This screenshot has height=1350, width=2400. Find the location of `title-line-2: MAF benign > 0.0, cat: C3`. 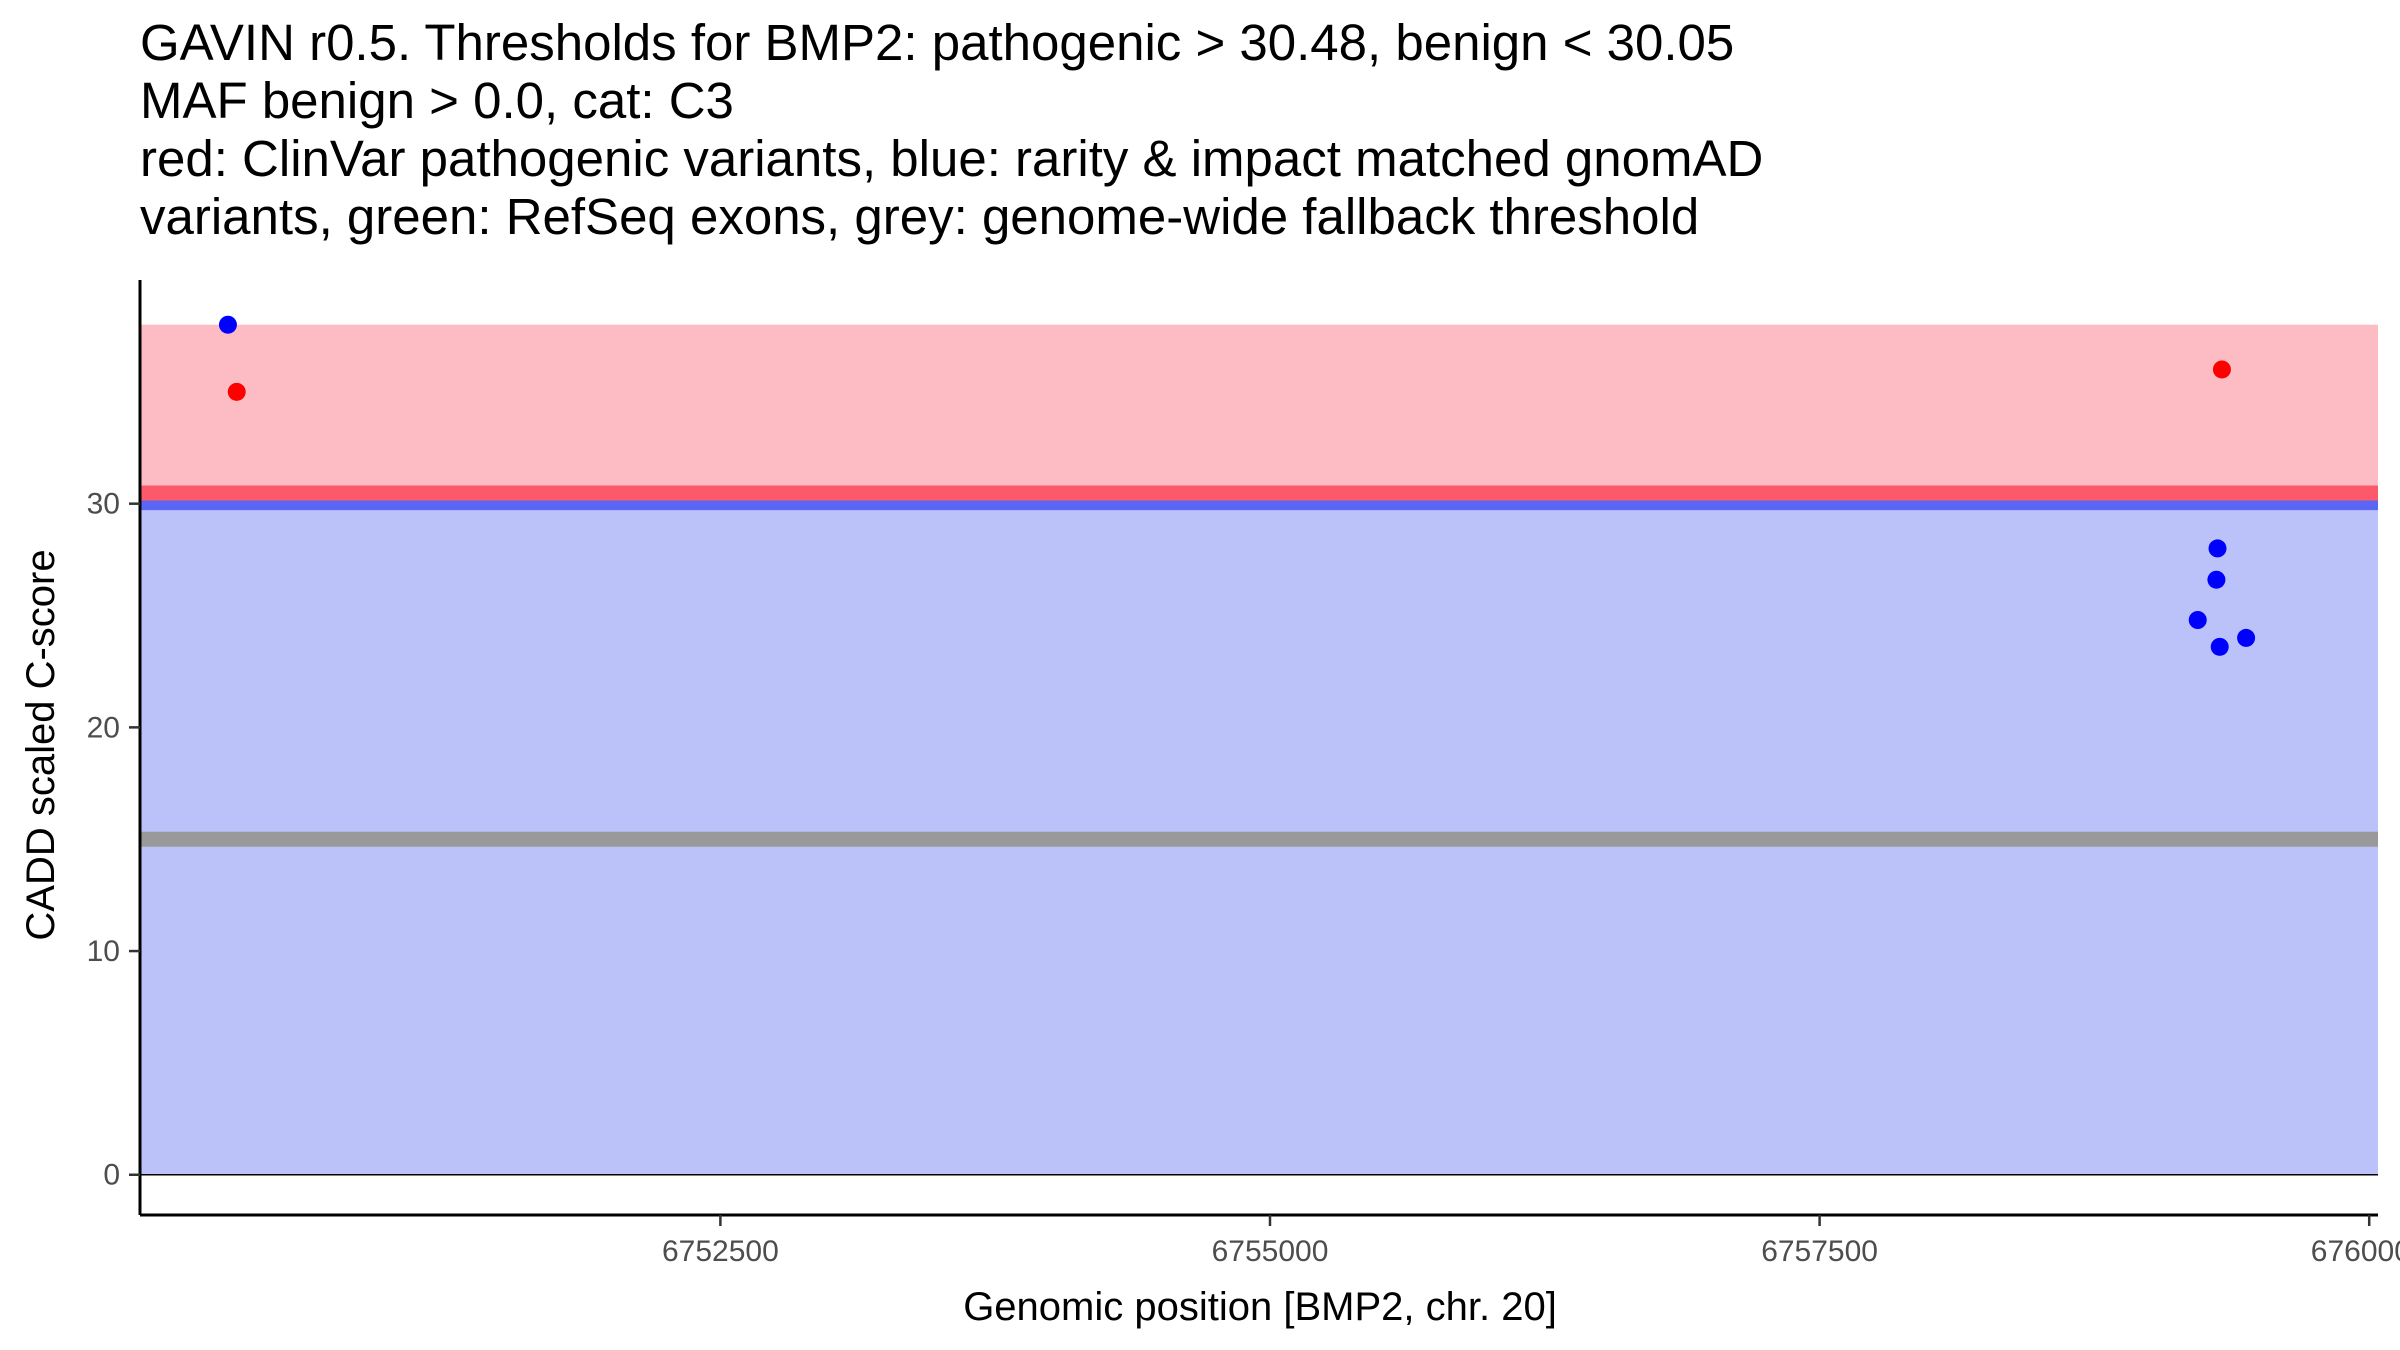

title-line-2: MAF benign > 0.0, cat: C3 is located at coordinates (437, 100).